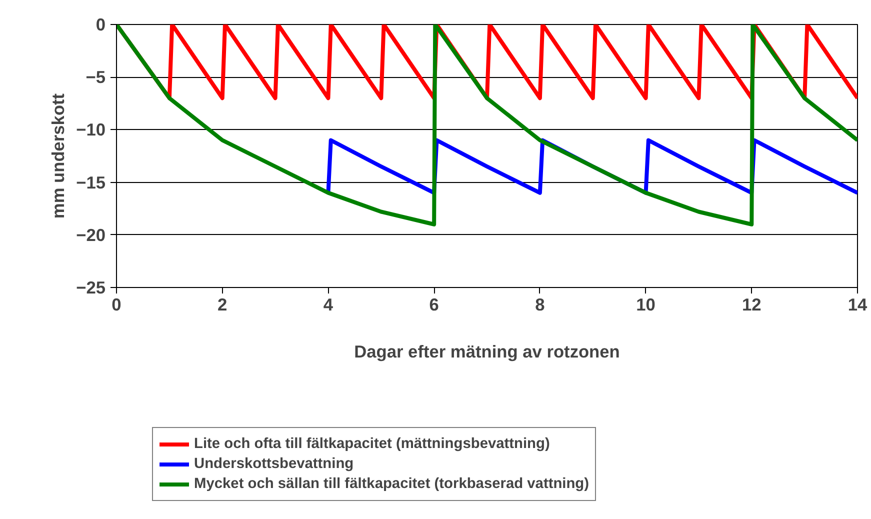 This screenshot has width=871, height=519. Describe the element at coordinates (58, 156) in the screenshot. I see `y-axis-title: mm underskott` at that location.